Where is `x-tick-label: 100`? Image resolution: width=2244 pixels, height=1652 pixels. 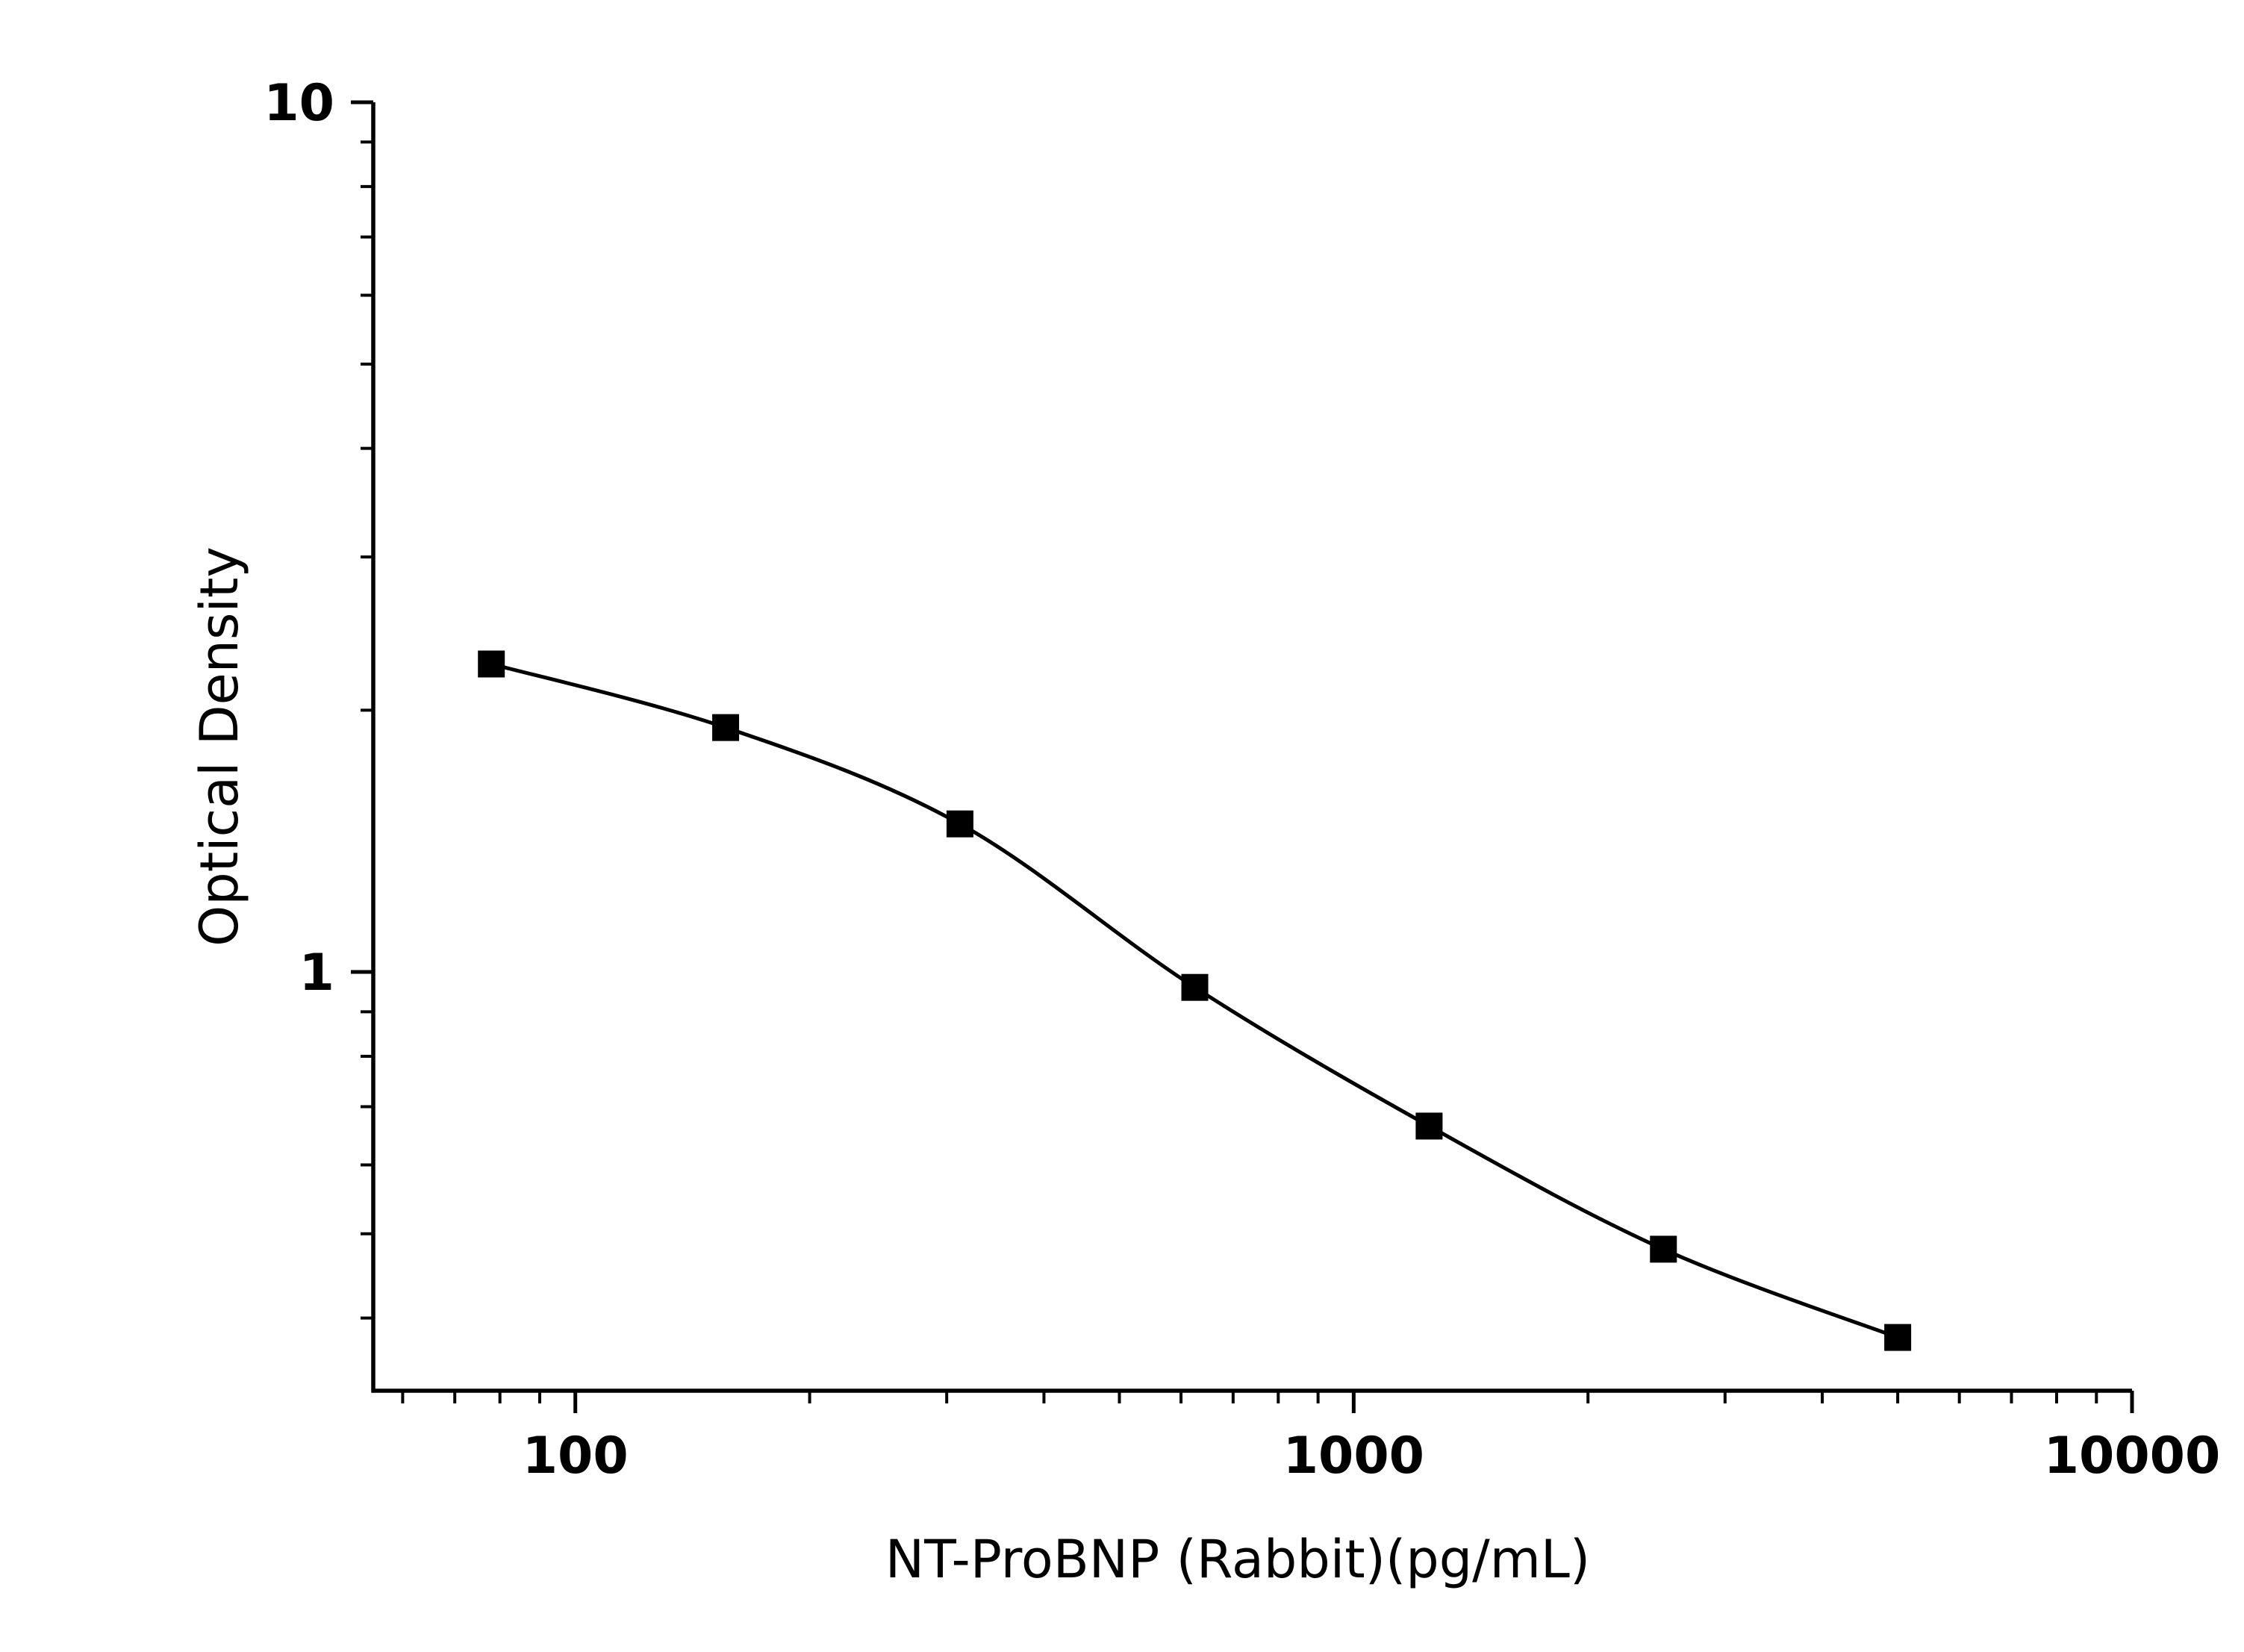
x-tick-label: 100 is located at coordinates (576, 1456).